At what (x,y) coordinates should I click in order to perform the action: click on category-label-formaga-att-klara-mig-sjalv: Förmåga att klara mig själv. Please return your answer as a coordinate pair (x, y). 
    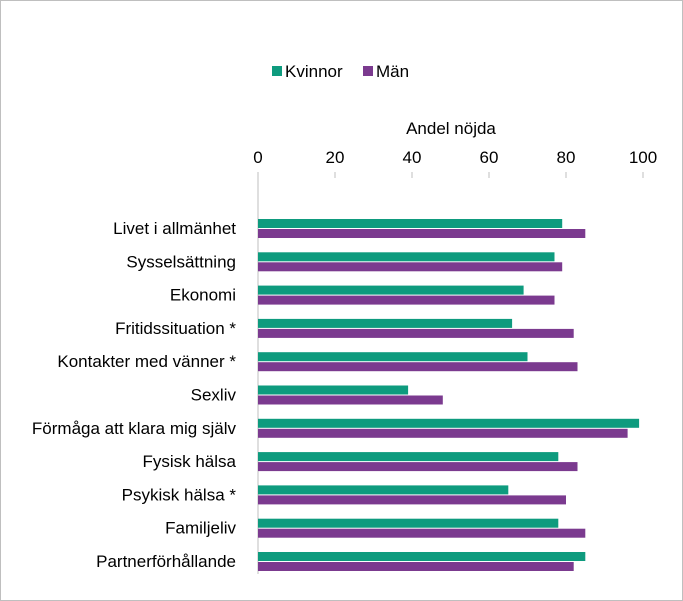
    Looking at the image, I should click on (134, 428).